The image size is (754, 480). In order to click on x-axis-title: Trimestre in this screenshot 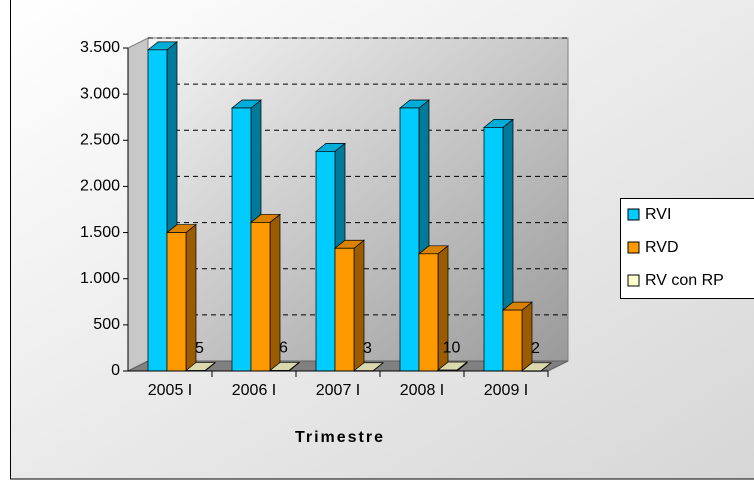, I will do `click(340, 437)`.